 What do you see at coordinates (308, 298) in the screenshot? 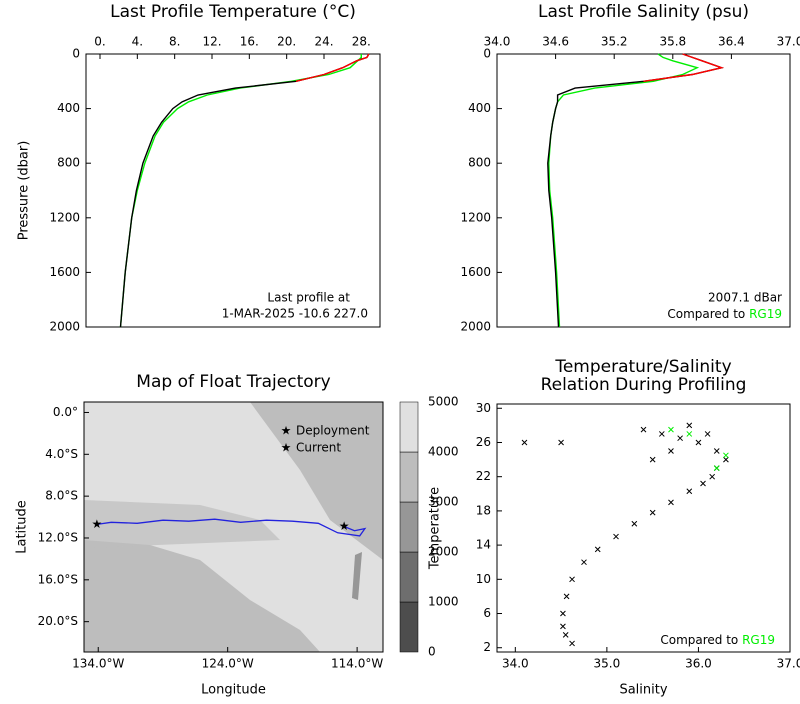
I see `annotation: Last profile at` at bounding box center [308, 298].